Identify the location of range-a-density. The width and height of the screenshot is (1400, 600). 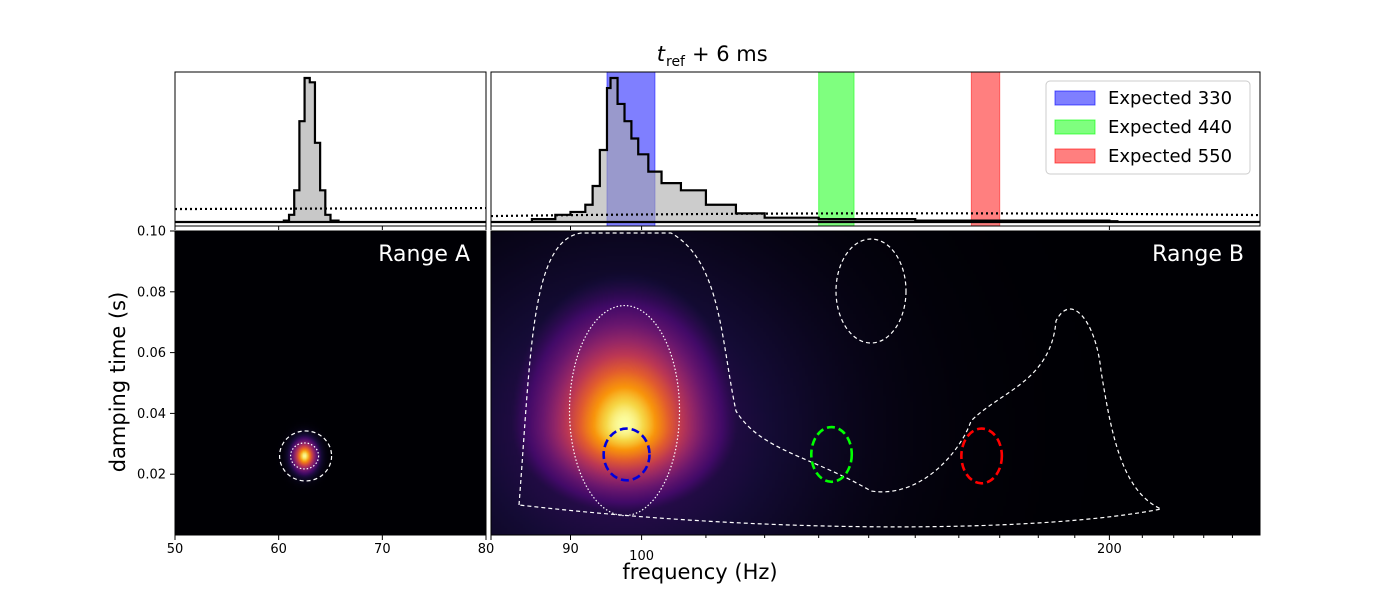
(330, 383).